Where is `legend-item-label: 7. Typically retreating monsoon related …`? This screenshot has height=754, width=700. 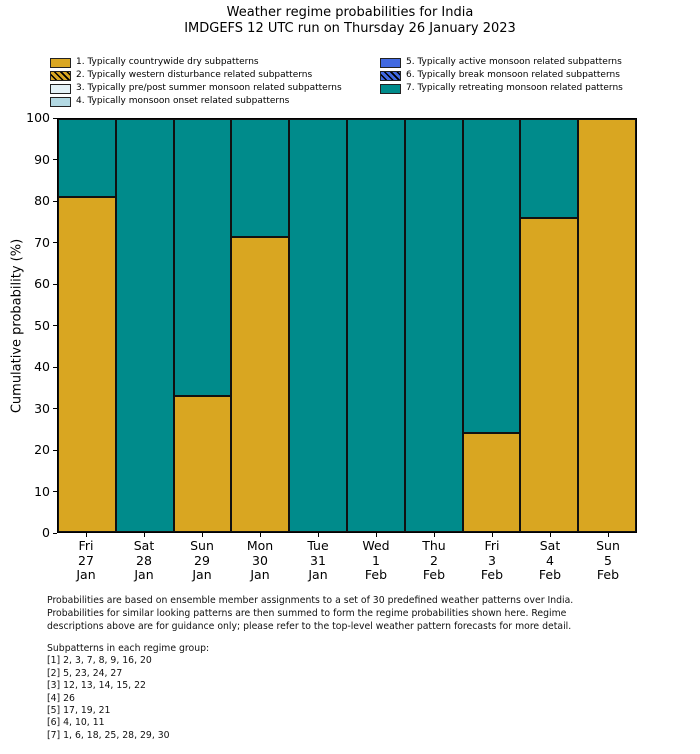 legend-item-label: 7. Typically retreating monsoon related … is located at coordinates (514, 88).